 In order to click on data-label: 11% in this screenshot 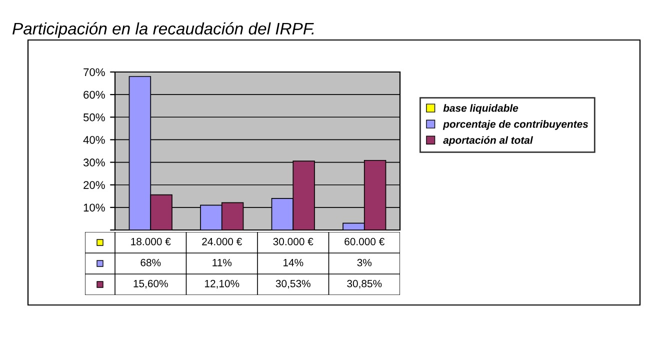, I will do `click(222, 262)`.